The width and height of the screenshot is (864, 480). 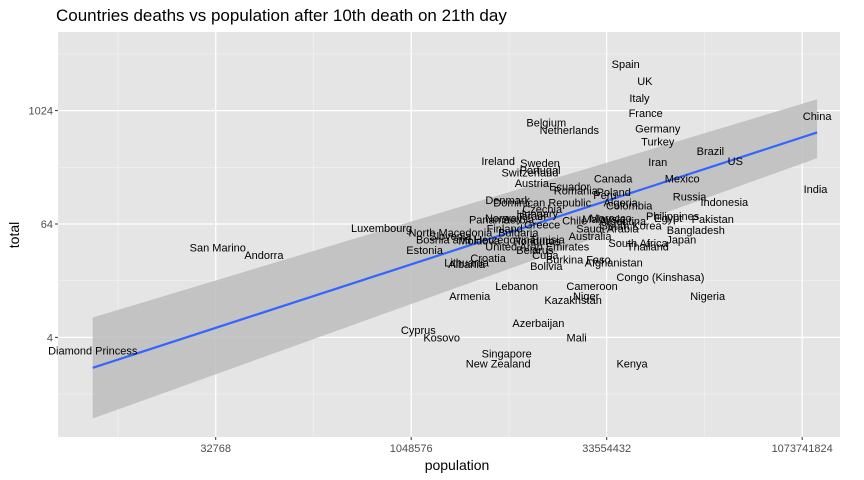 What do you see at coordinates (591, 237) in the screenshot?
I see `point-label: Australia` at bounding box center [591, 237].